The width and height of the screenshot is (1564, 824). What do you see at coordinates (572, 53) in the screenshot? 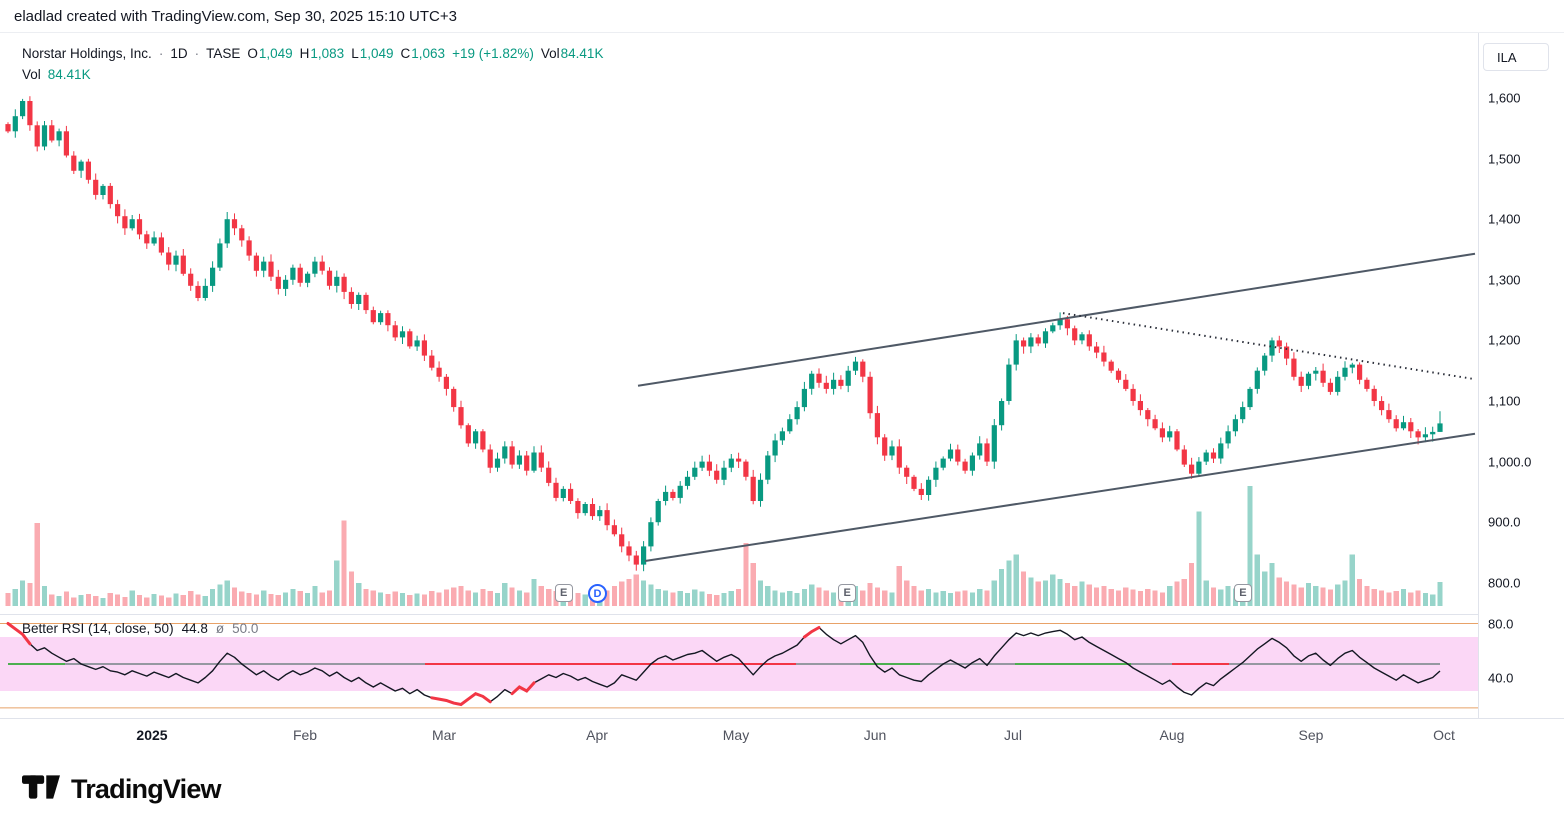
I see `header-volume: Vol 84.41K` at bounding box center [572, 53].